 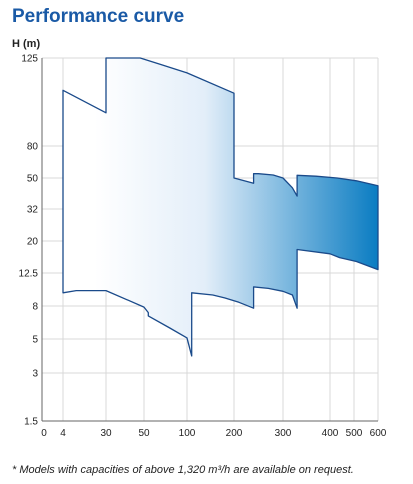 What do you see at coordinates (98, 16) in the screenshot?
I see `chart-title: Performance curve` at bounding box center [98, 16].